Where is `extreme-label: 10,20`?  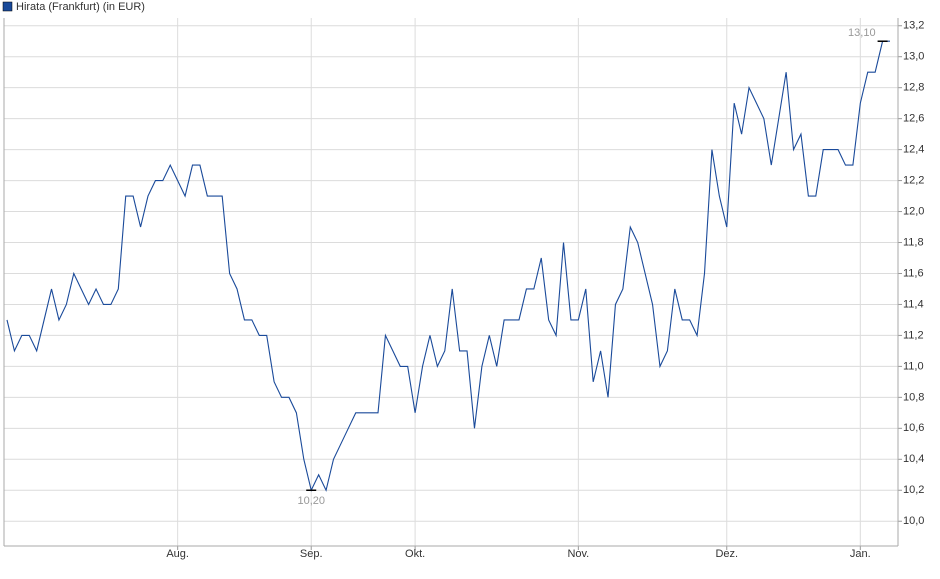 extreme-label: 10,20 is located at coordinates (311, 501).